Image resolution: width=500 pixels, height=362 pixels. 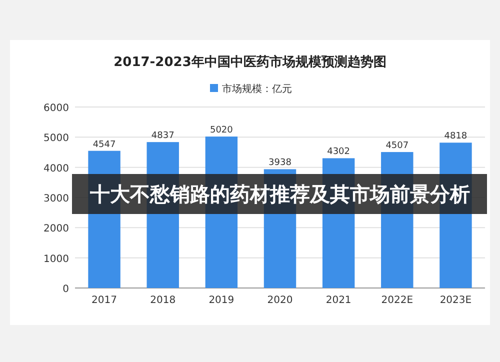 I want to click on y-tick-label: 6000, so click(x=56, y=108).